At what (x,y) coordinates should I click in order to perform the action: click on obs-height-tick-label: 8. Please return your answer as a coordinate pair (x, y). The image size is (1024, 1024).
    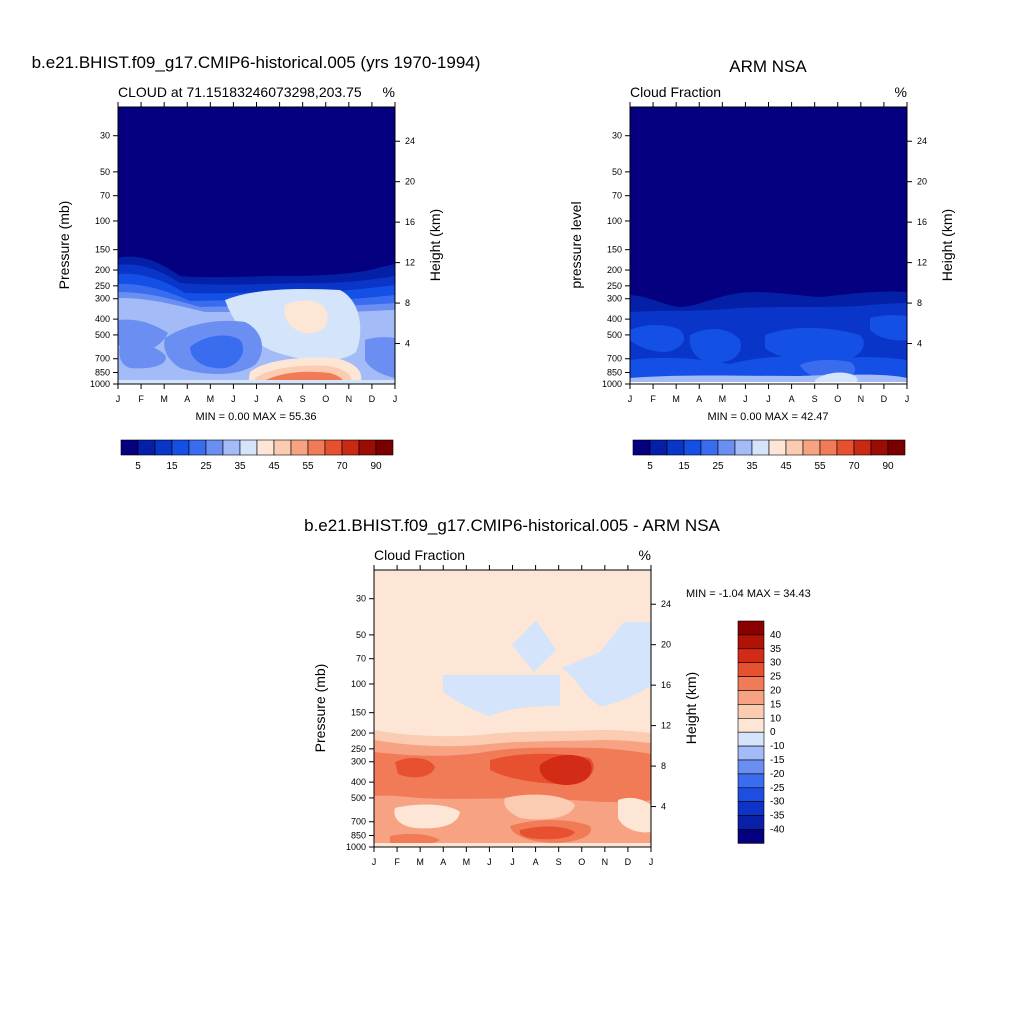
    Looking at the image, I should click on (919, 303).